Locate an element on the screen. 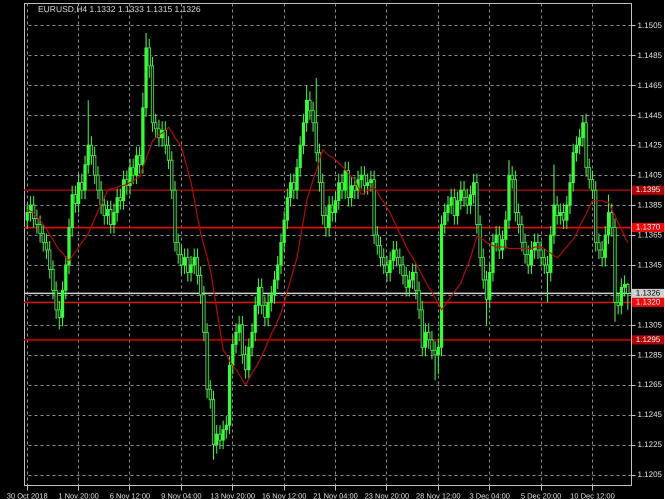 This screenshot has width=665, height=499. y-tick-label: 1.1485 is located at coordinates (650, 55).